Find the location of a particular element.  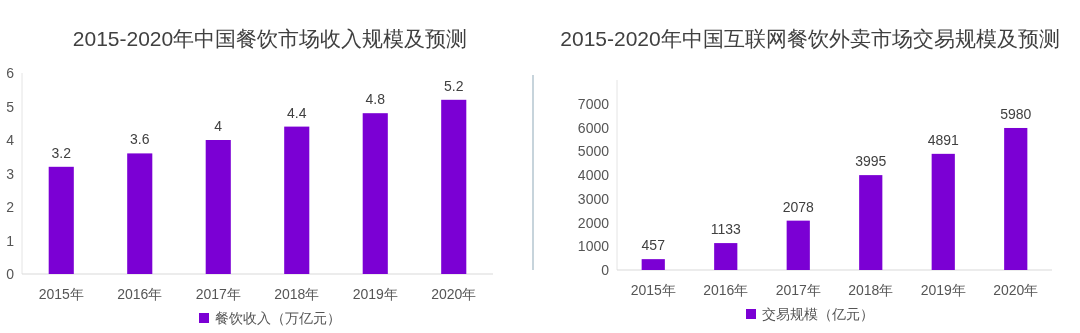

y-tick-label: 2000 is located at coordinates (593, 222).